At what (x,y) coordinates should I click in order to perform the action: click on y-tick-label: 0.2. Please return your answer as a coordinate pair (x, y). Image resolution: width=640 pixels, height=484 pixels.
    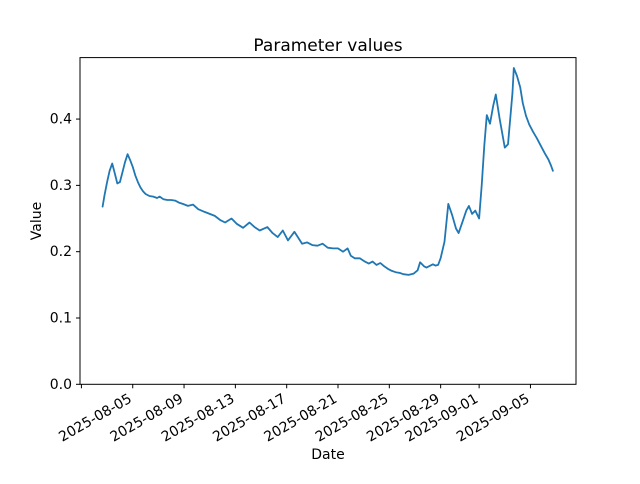
    Looking at the image, I should click on (61, 252).